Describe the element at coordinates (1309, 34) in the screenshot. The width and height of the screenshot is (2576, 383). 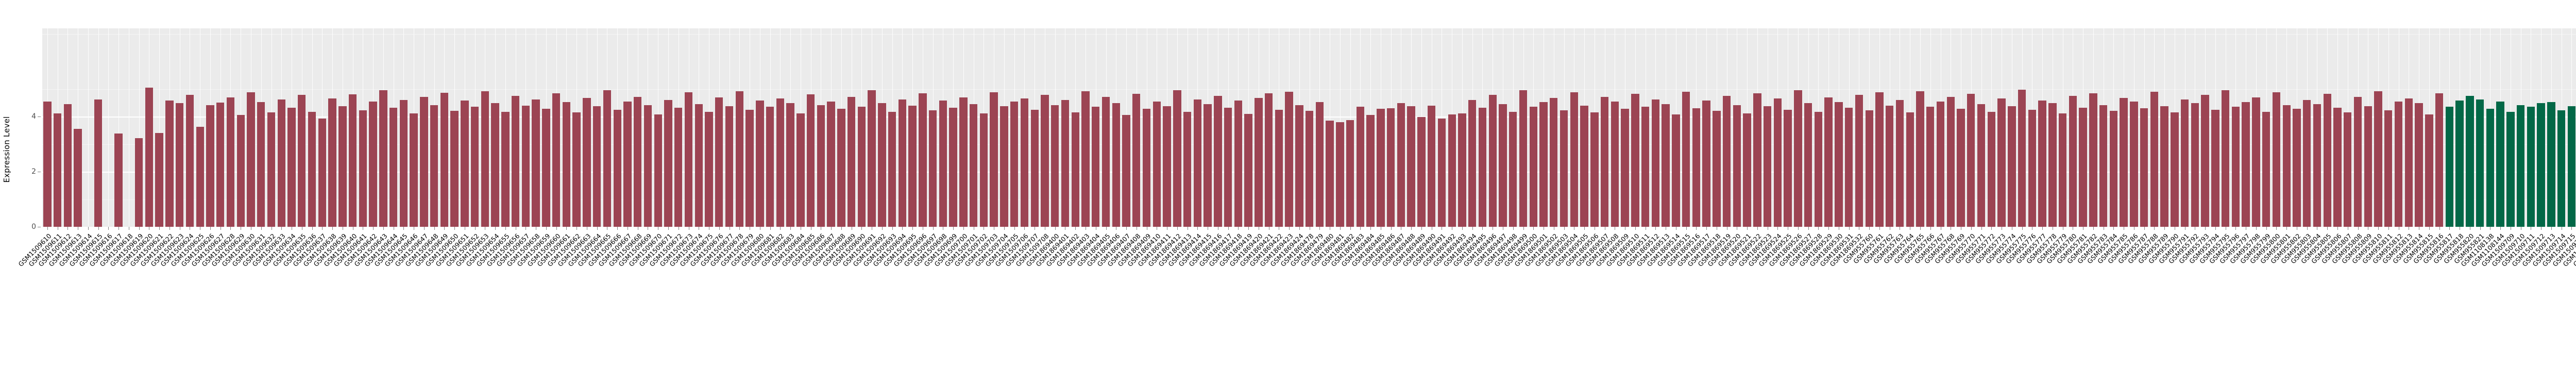
I see `gridline-minor-horizontal` at that location.